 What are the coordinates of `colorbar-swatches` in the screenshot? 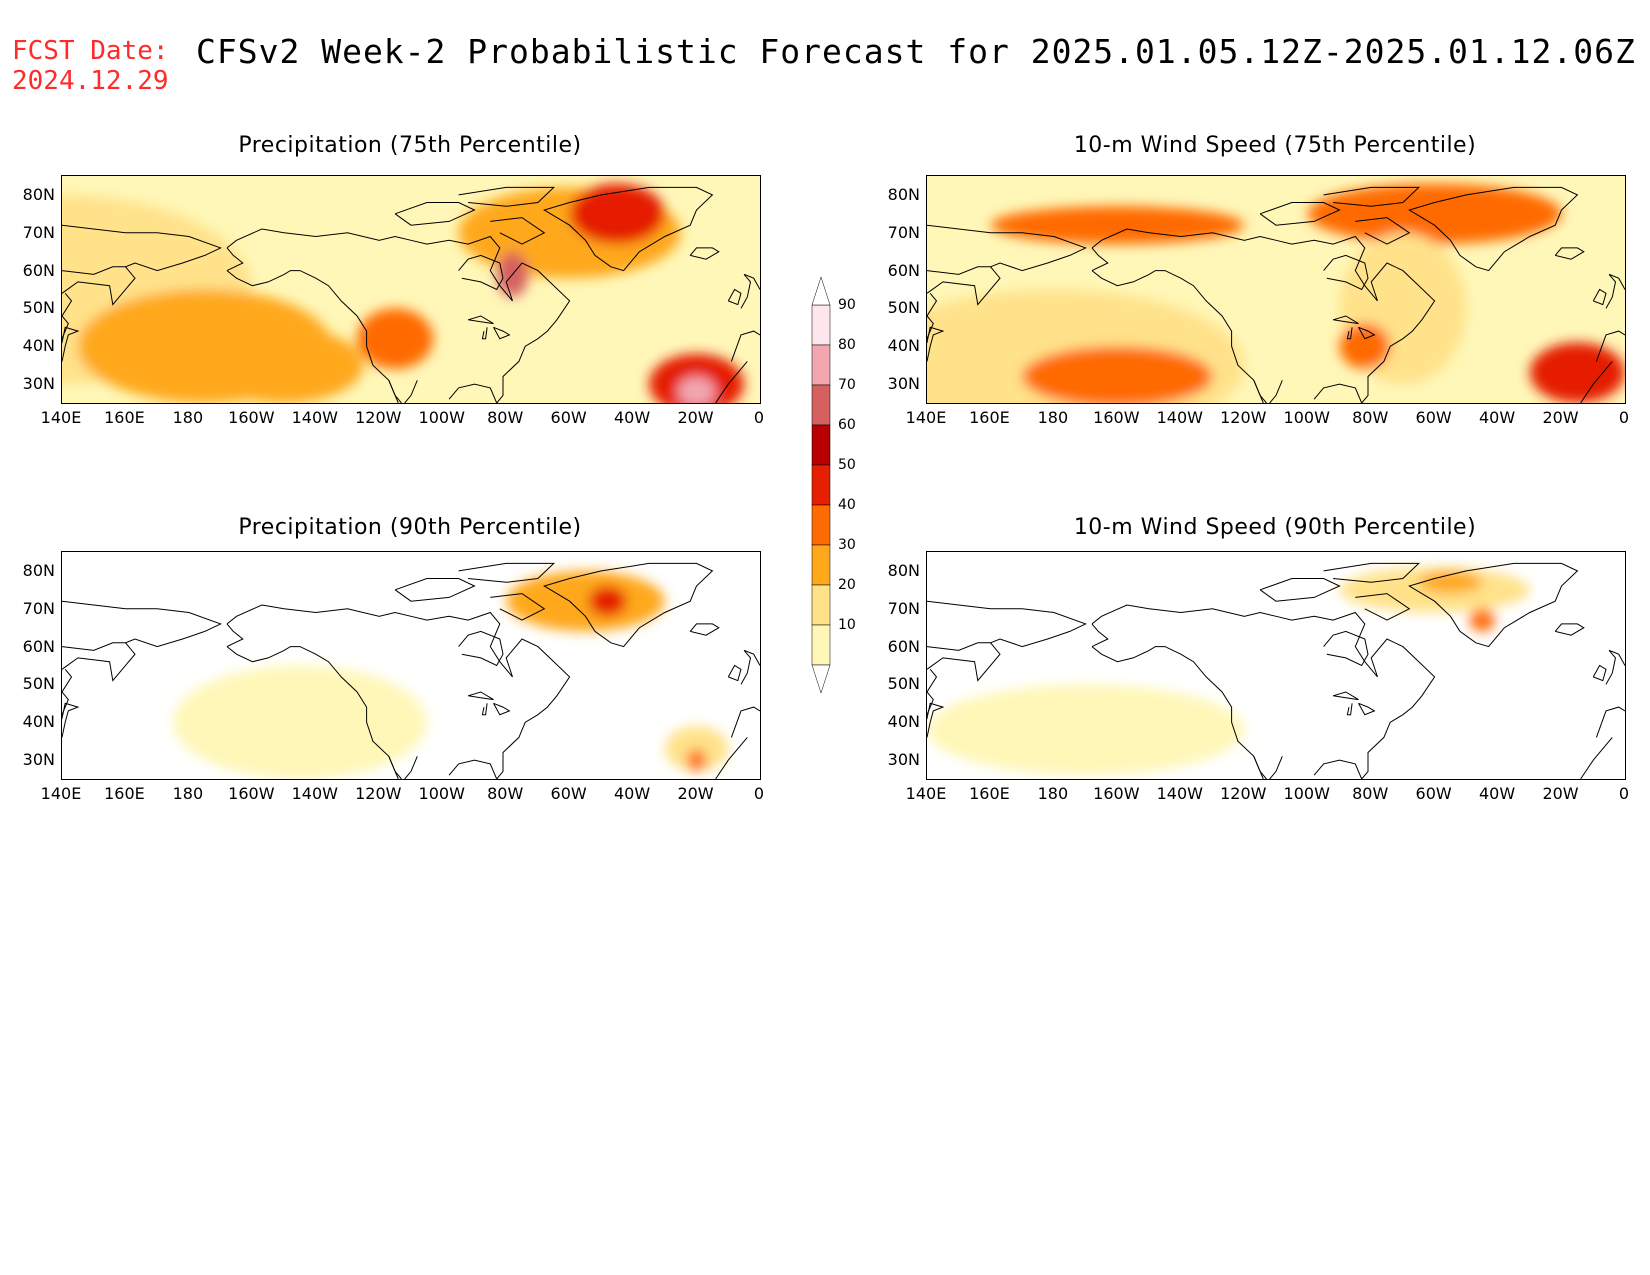 It's located at (821, 485).